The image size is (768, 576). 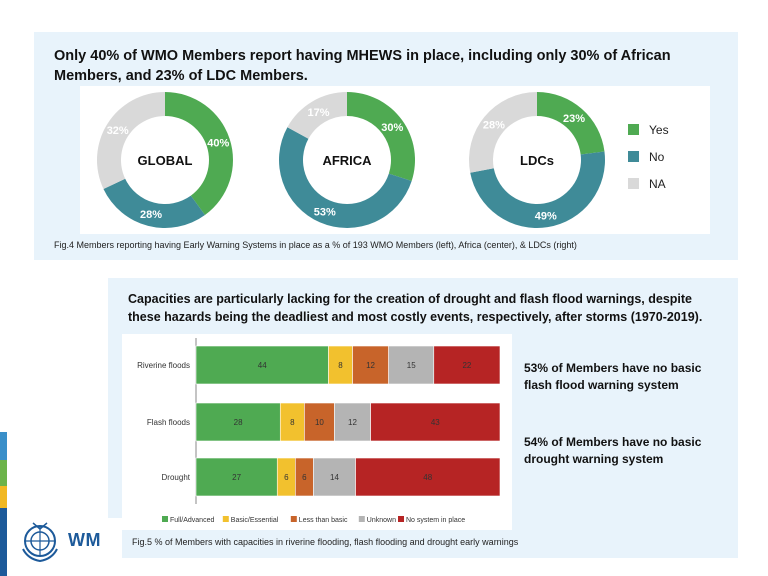 I want to click on bar-segment-riverine-floods-basic-essential, so click(x=340, y=365).